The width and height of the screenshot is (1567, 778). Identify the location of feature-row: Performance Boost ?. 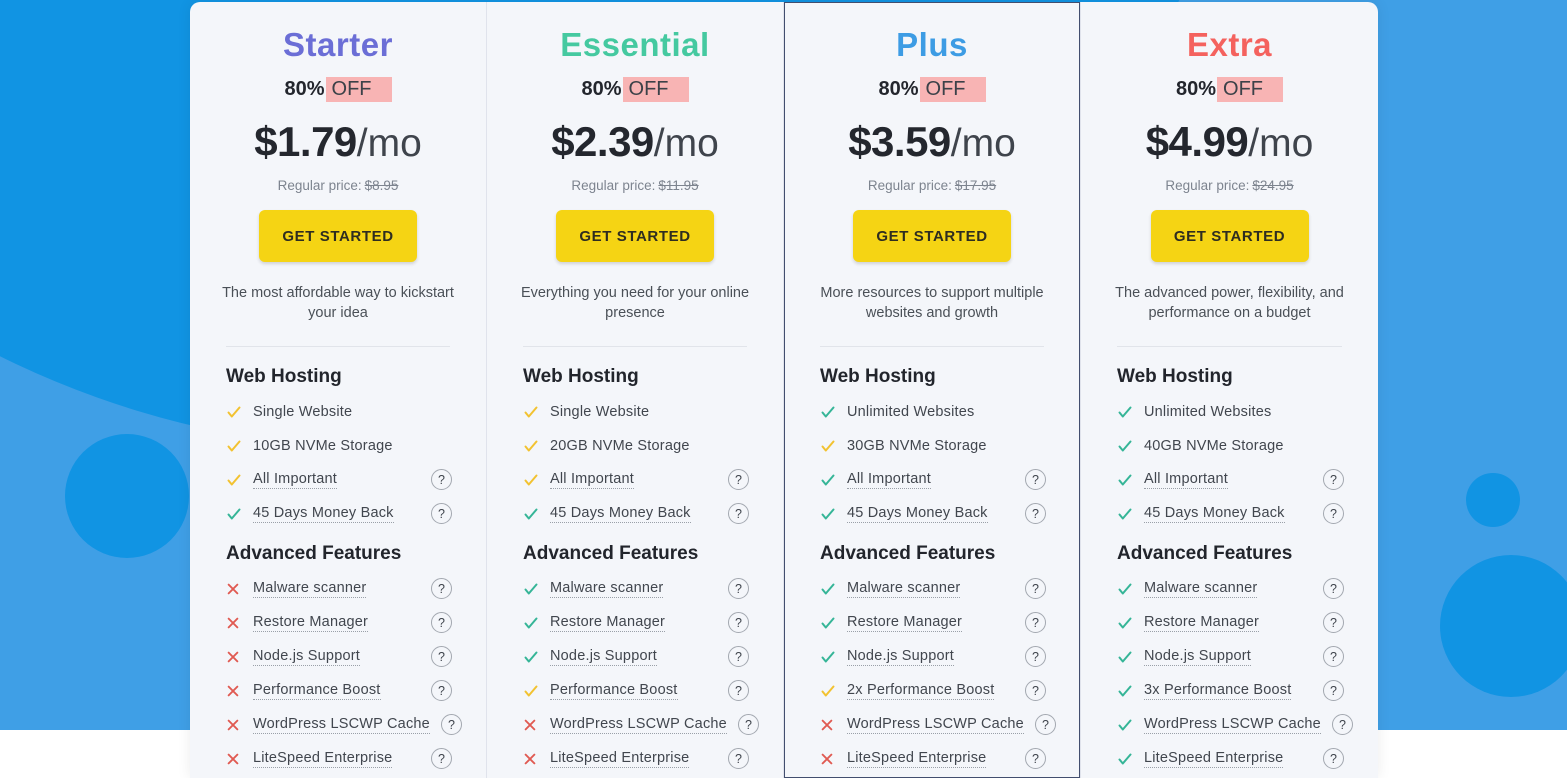
(339, 690).